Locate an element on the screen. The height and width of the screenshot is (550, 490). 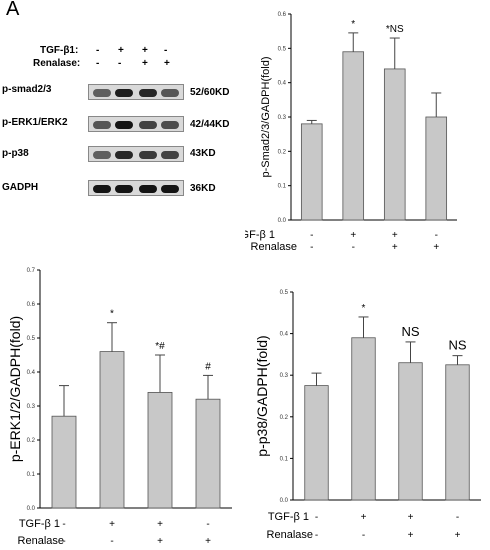
blot-band-label-pp38: p-p38 is located at coordinates (15, 153).